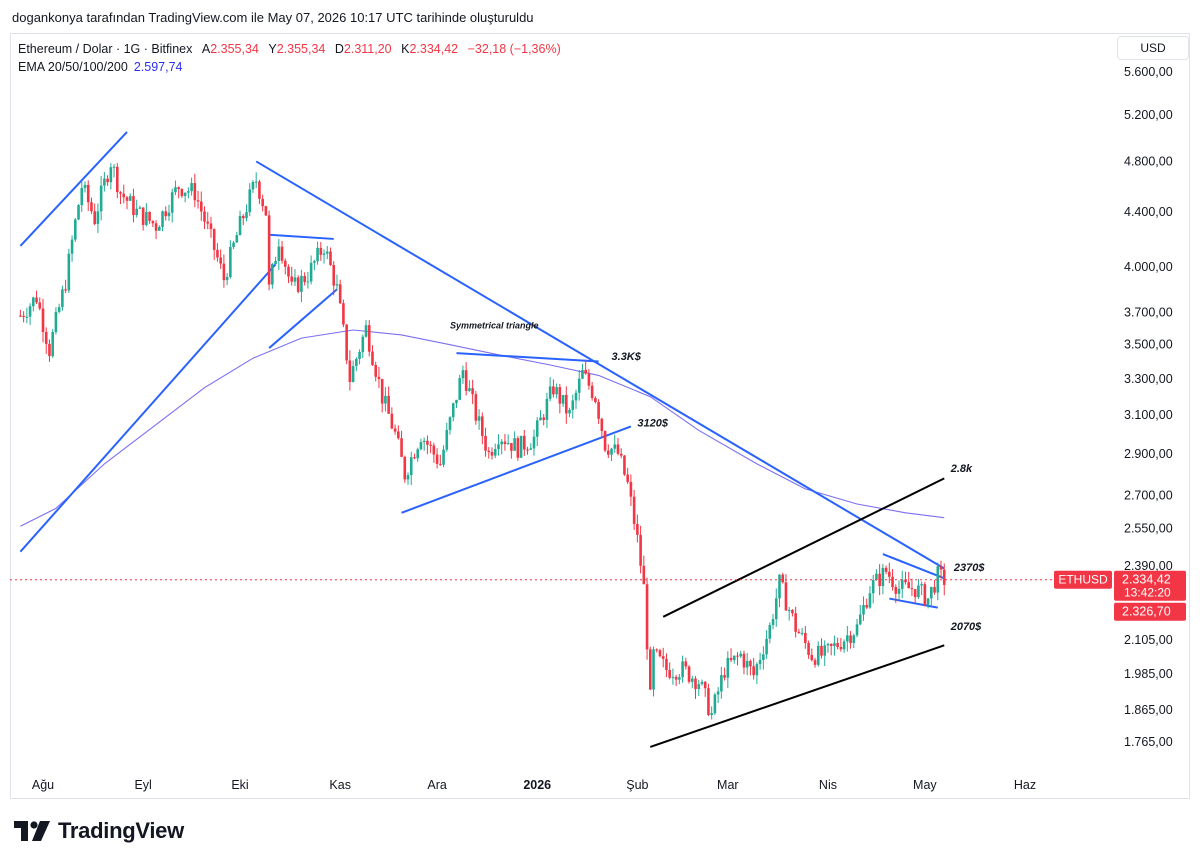  I want to click on x-tick-label: Eyl, so click(142, 785).